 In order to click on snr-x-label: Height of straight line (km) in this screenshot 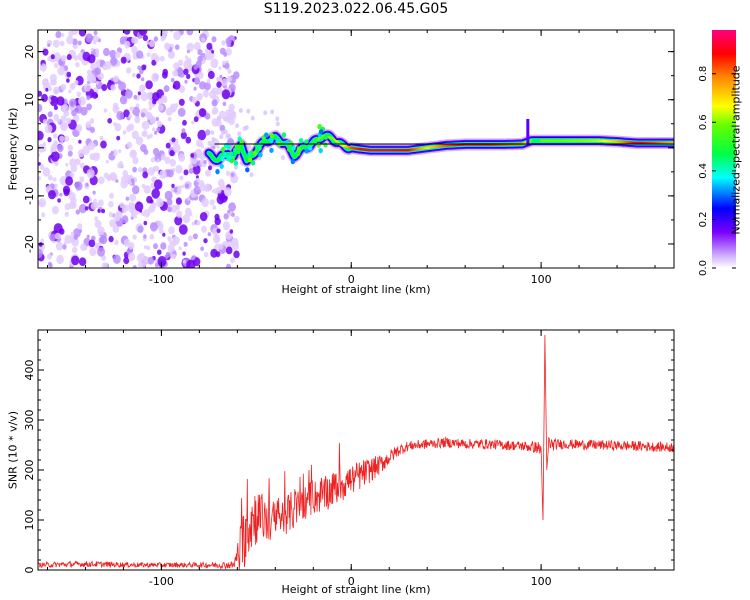, I will do `click(356, 589)`.